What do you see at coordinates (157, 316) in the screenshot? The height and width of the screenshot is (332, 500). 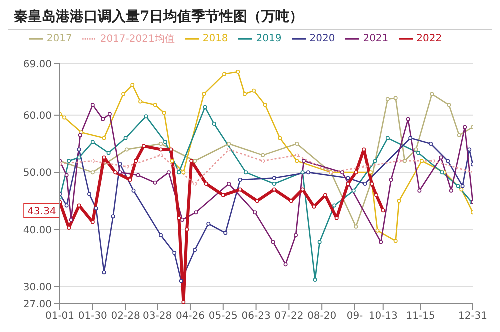 I see `x-tick-label: 03-28` at bounding box center [157, 316].